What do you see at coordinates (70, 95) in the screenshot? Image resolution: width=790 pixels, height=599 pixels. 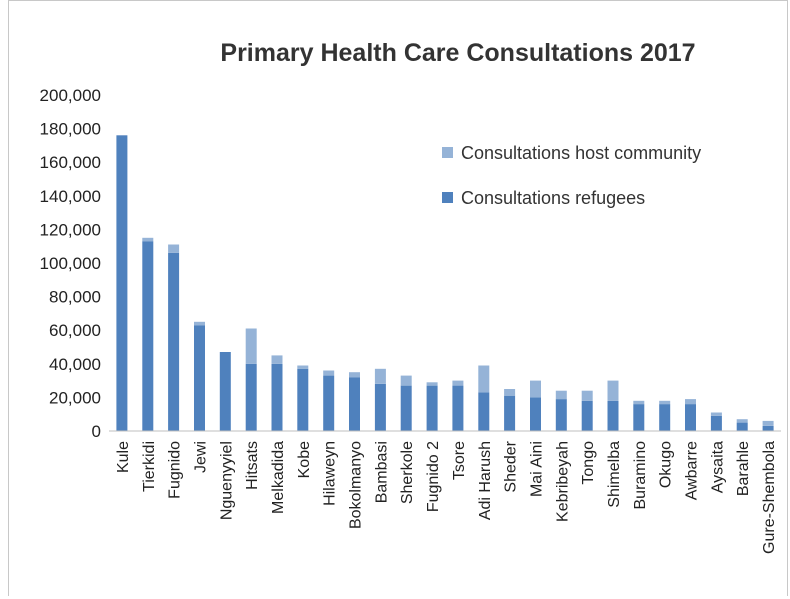 I see `y-tick-label: 200,000` at bounding box center [70, 95].